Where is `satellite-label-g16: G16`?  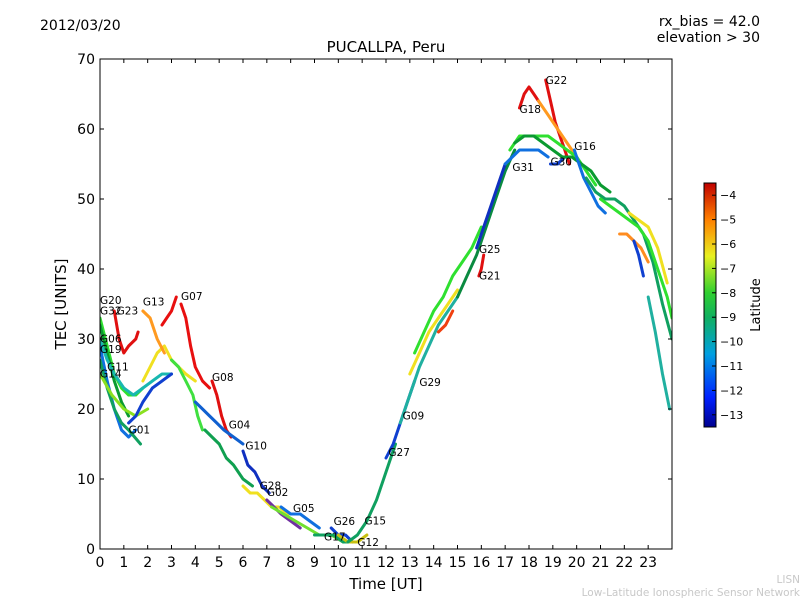
satellite-label-g16: G16 is located at coordinates (585, 147).